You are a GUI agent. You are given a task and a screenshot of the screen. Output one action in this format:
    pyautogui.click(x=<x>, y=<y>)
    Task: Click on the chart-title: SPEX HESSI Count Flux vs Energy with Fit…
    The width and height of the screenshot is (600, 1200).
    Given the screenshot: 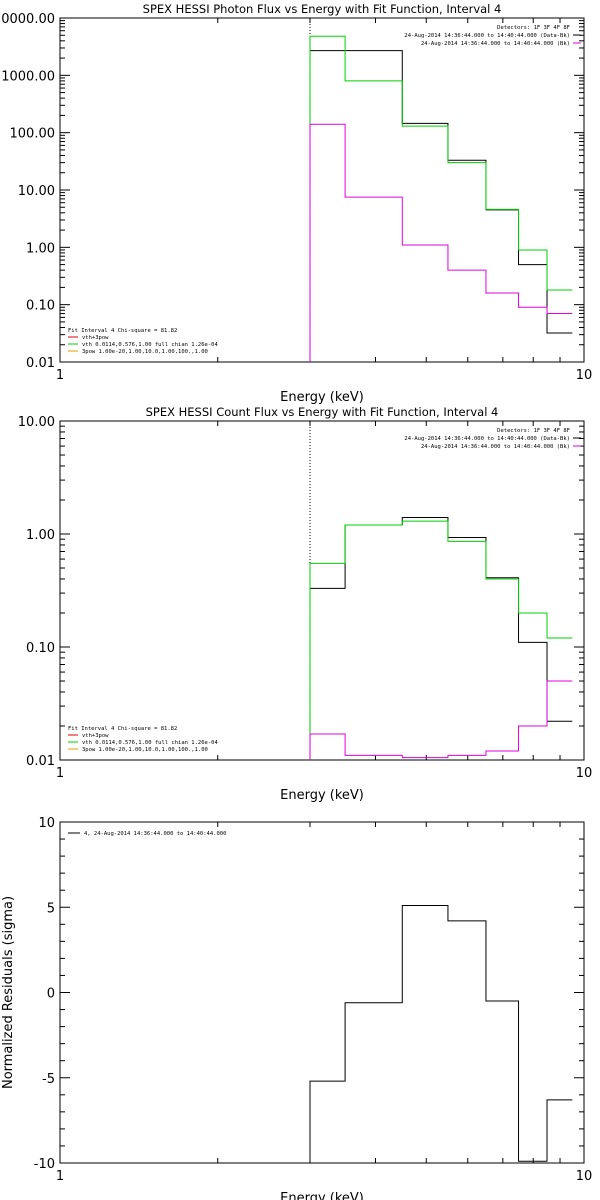 What is the action you would take?
    pyautogui.click(x=322, y=412)
    